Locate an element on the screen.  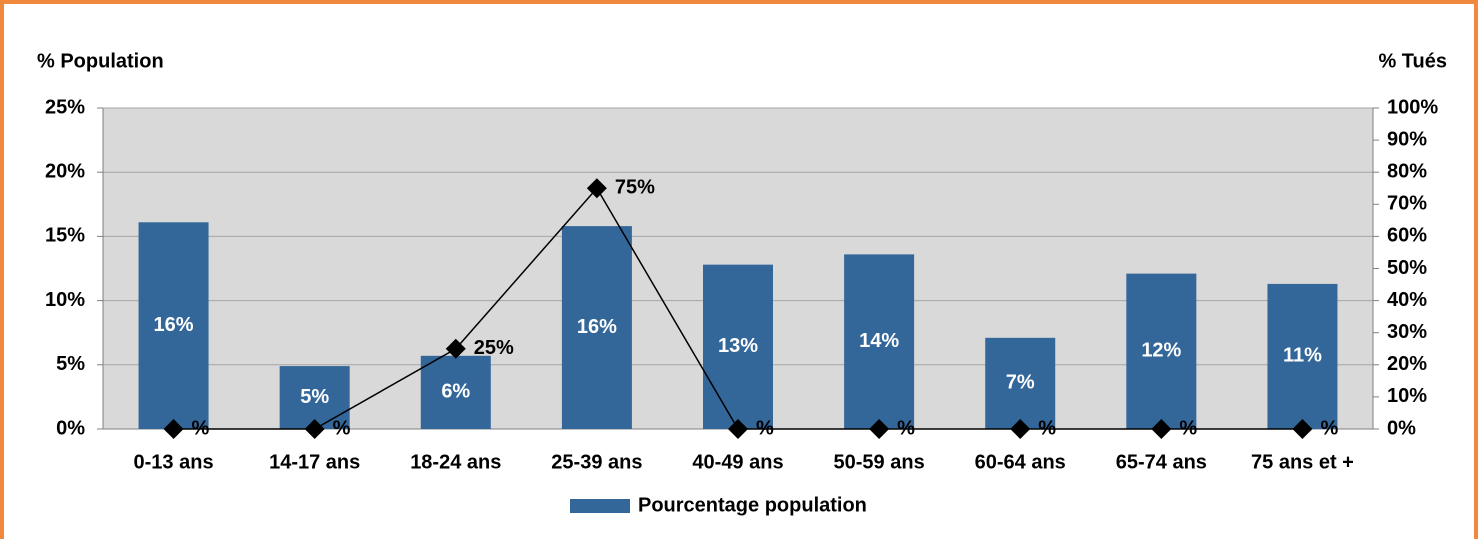
y2-tick-label: 0% is located at coordinates (1401, 428).